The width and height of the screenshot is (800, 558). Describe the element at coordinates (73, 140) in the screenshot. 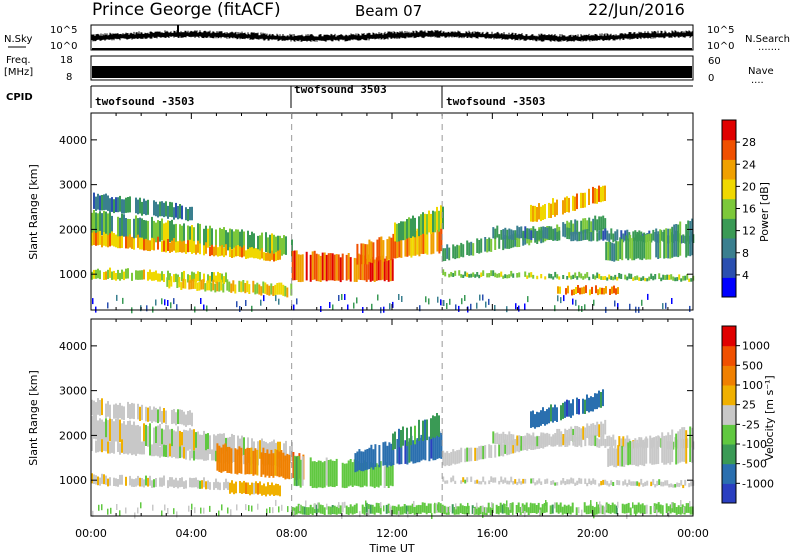

I see `power-ytick-label: 4000` at that location.